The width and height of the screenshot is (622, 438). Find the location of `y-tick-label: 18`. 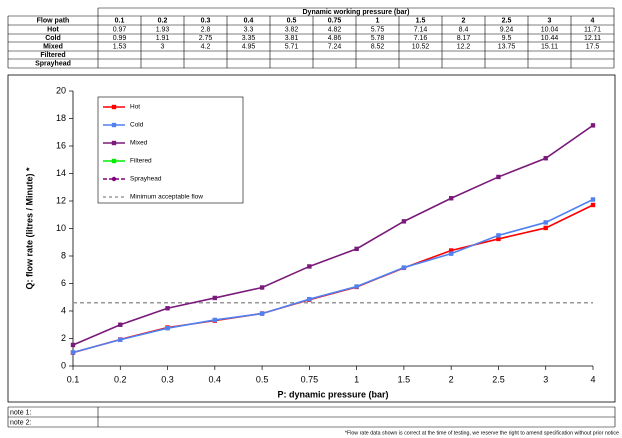

y-tick-label: 18 is located at coordinates (61, 118).